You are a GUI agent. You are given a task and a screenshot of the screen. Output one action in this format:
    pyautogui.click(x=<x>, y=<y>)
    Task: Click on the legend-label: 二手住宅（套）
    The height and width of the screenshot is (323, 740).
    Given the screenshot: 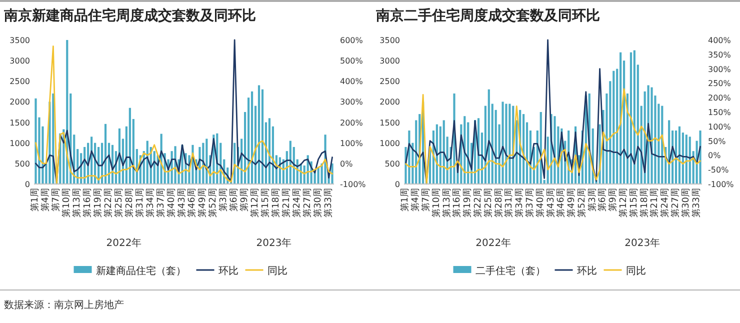 What is the action you would take?
    pyautogui.click(x=510, y=271)
    